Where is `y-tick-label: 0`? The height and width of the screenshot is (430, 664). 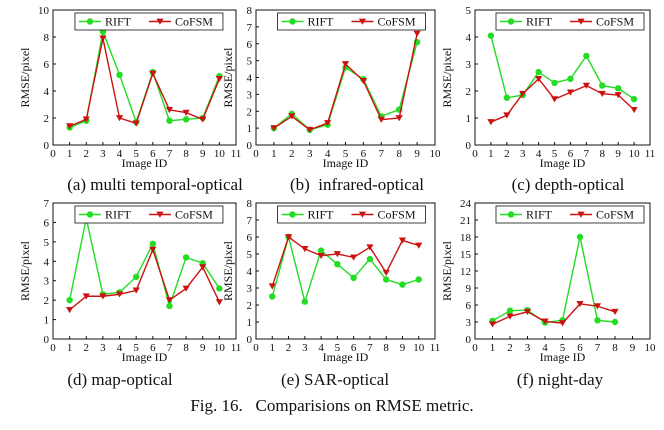
y-tick-label: 0 is located at coordinates (250, 146).